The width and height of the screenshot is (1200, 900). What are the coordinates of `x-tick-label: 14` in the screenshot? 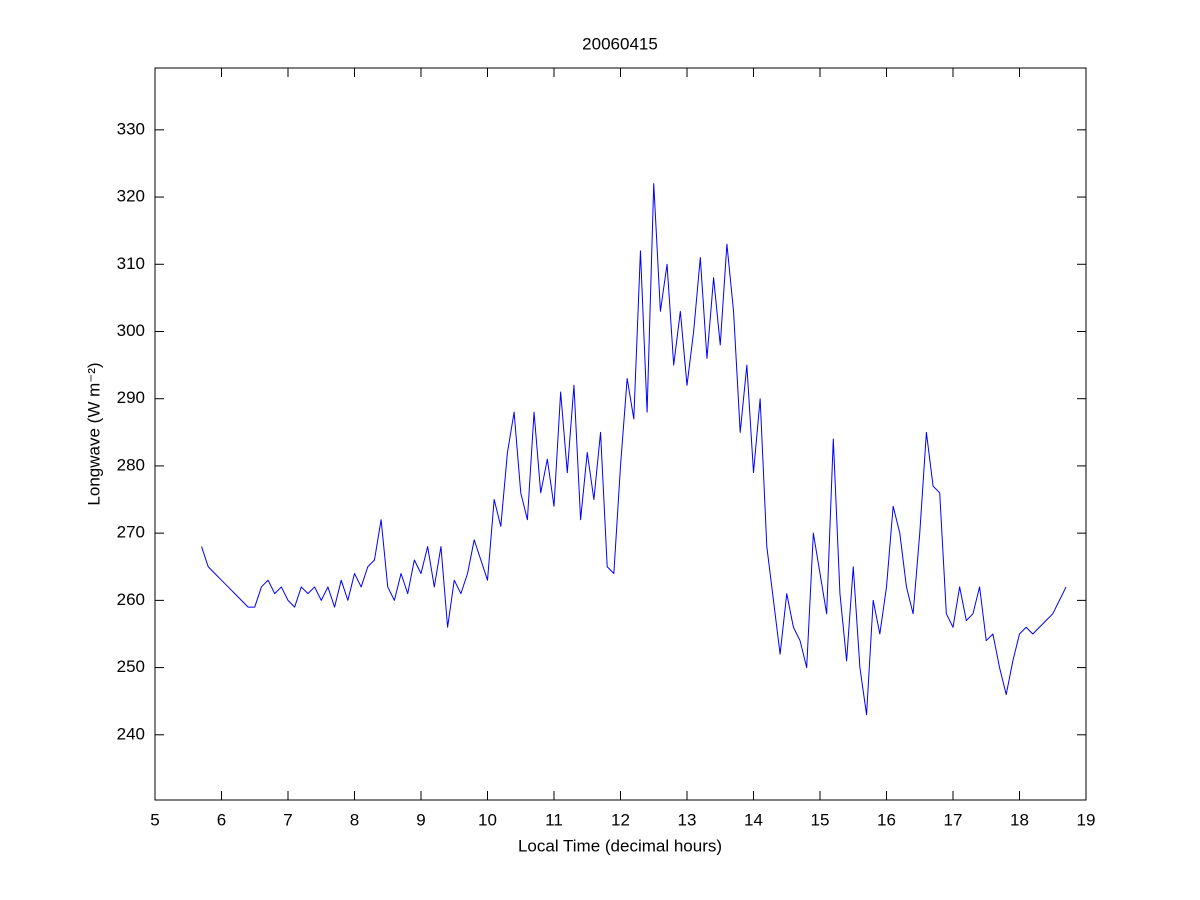 It's located at (753, 819).